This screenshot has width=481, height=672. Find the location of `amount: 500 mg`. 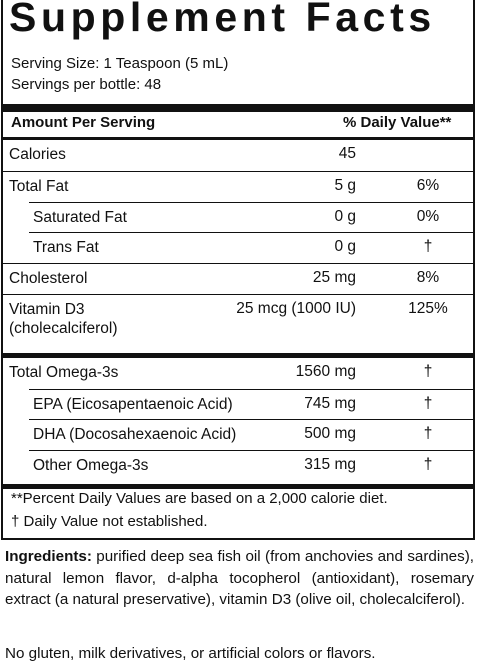

amount: 500 mg is located at coordinates (330, 434).